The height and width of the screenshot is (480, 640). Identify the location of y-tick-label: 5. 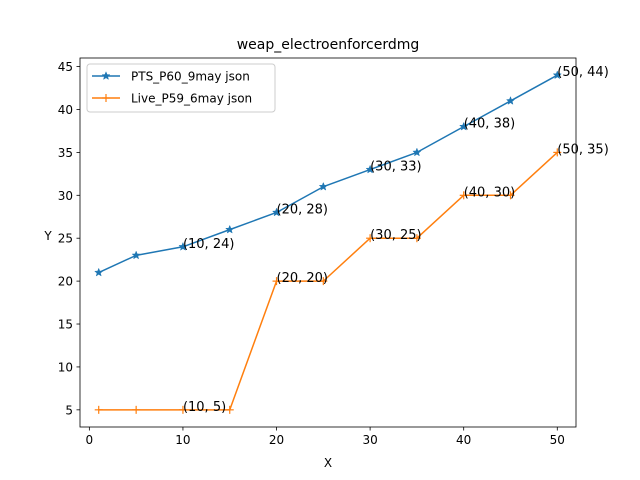
(69, 410).